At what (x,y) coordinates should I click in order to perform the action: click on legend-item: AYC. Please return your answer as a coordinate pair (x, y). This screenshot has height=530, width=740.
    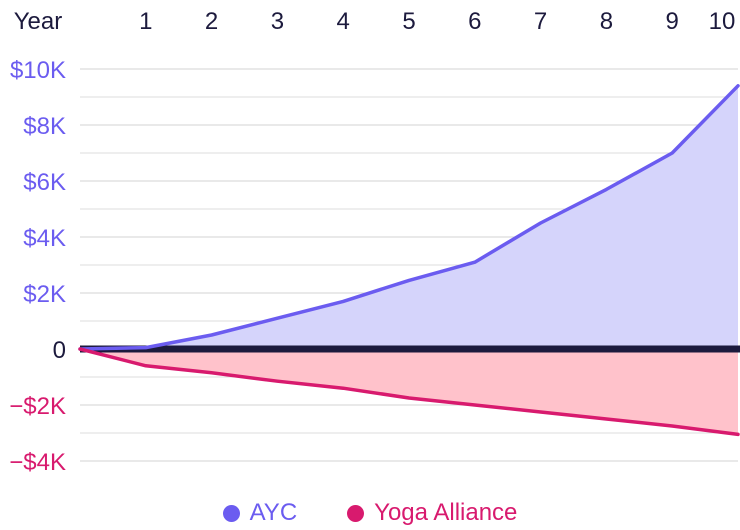
    Looking at the image, I should click on (260, 513).